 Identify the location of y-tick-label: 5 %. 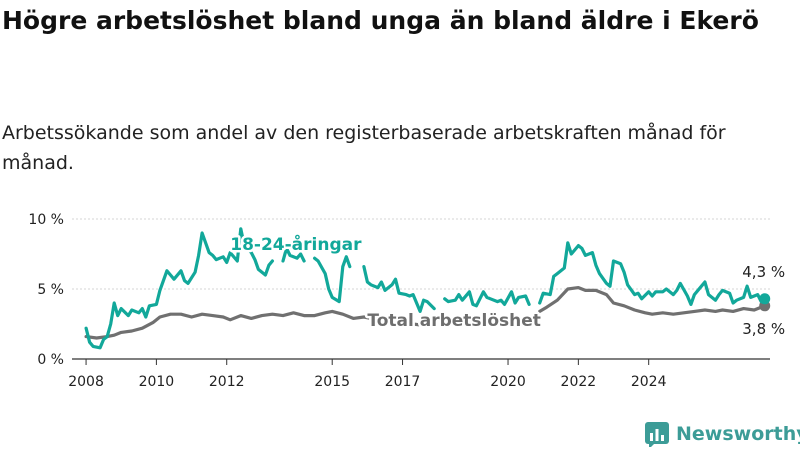
(50, 290).